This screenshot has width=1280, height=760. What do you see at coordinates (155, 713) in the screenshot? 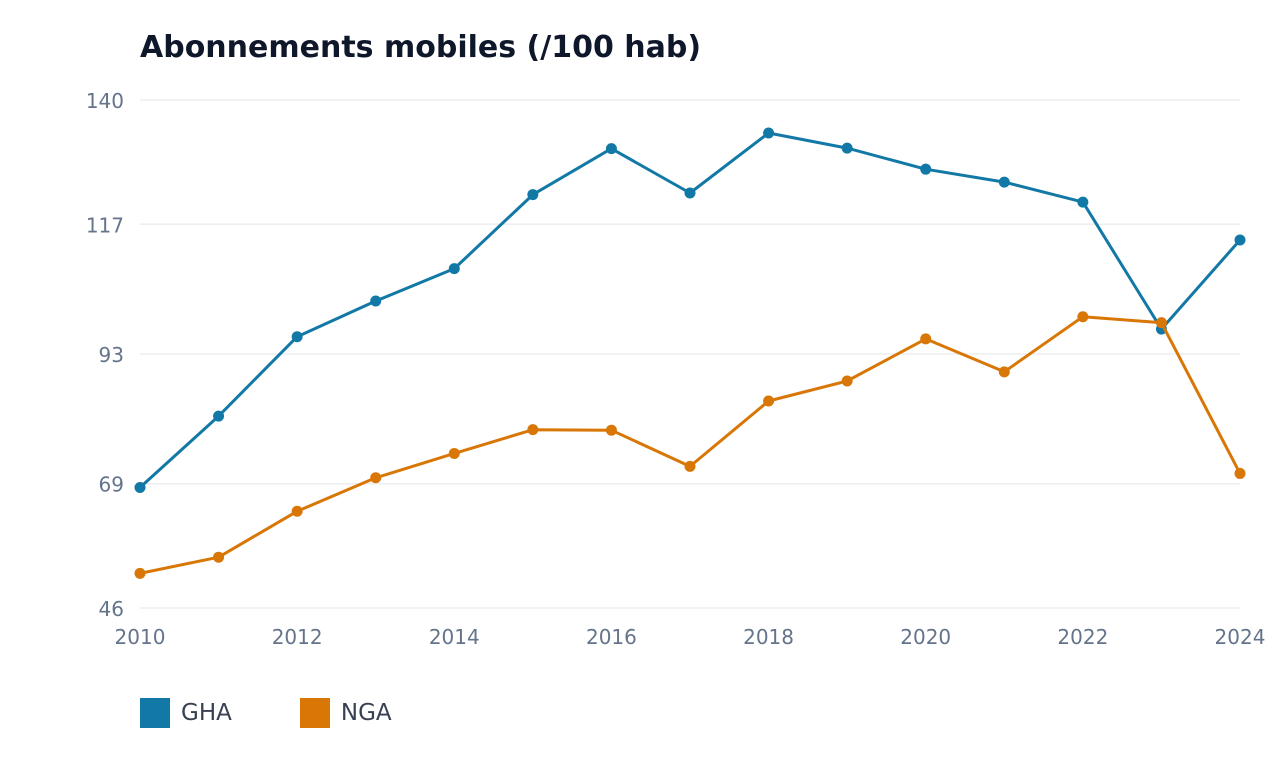
I see `legend-swatch-gha` at bounding box center [155, 713].